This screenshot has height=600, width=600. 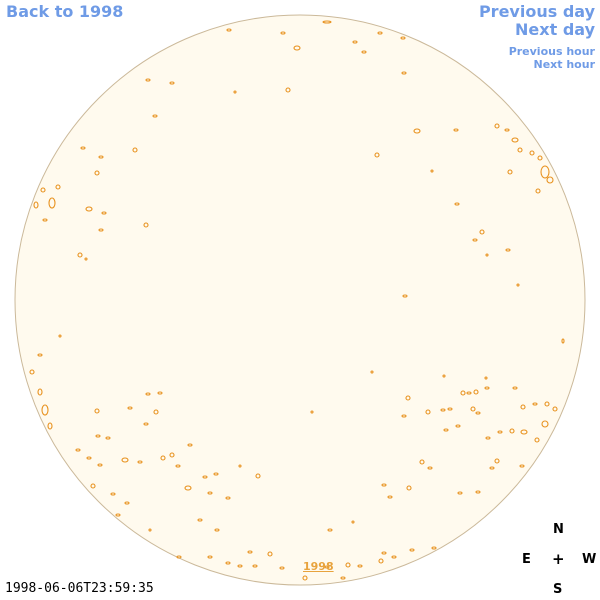 What do you see at coordinates (564, 64) in the screenshot?
I see `next-hour-link: Next hour` at bounding box center [564, 64].